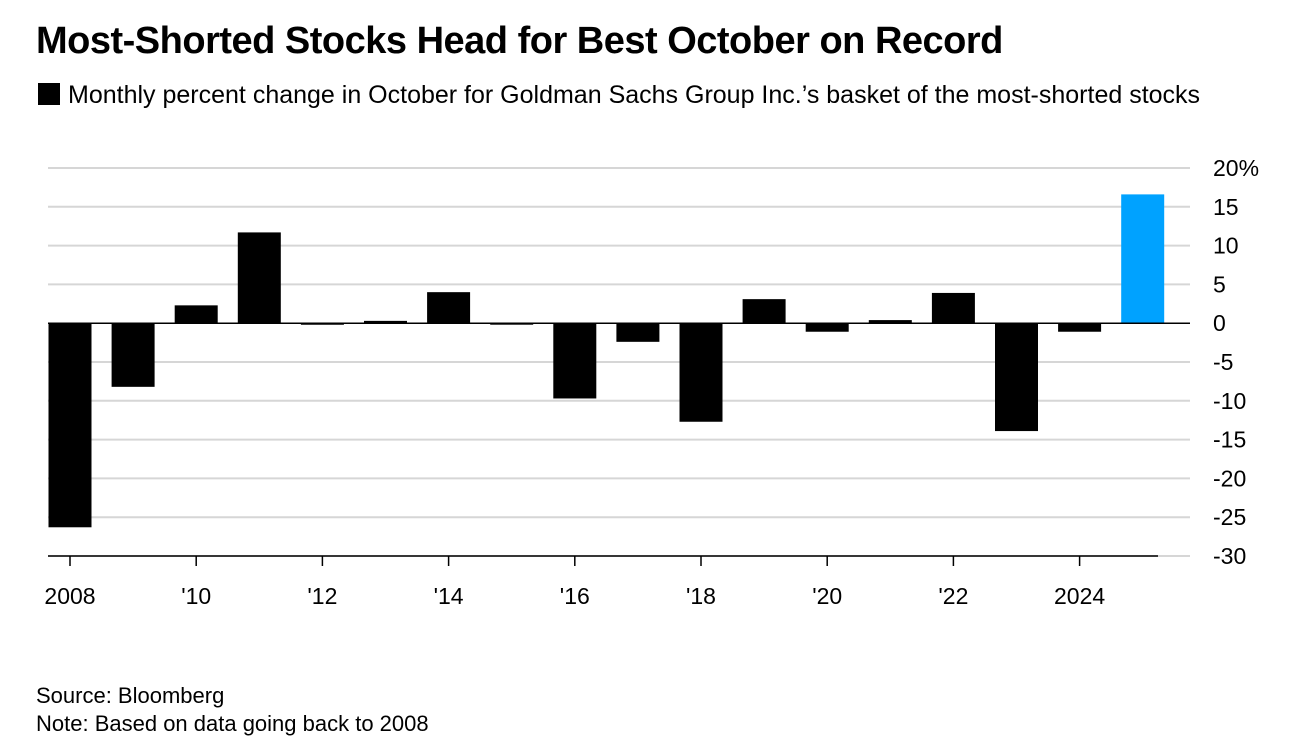 This screenshot has height=752, width=1304. What do you see at coordinates (701, 372) in the screenshot?
I see `bar-2018` at bounding box center [701, 372].